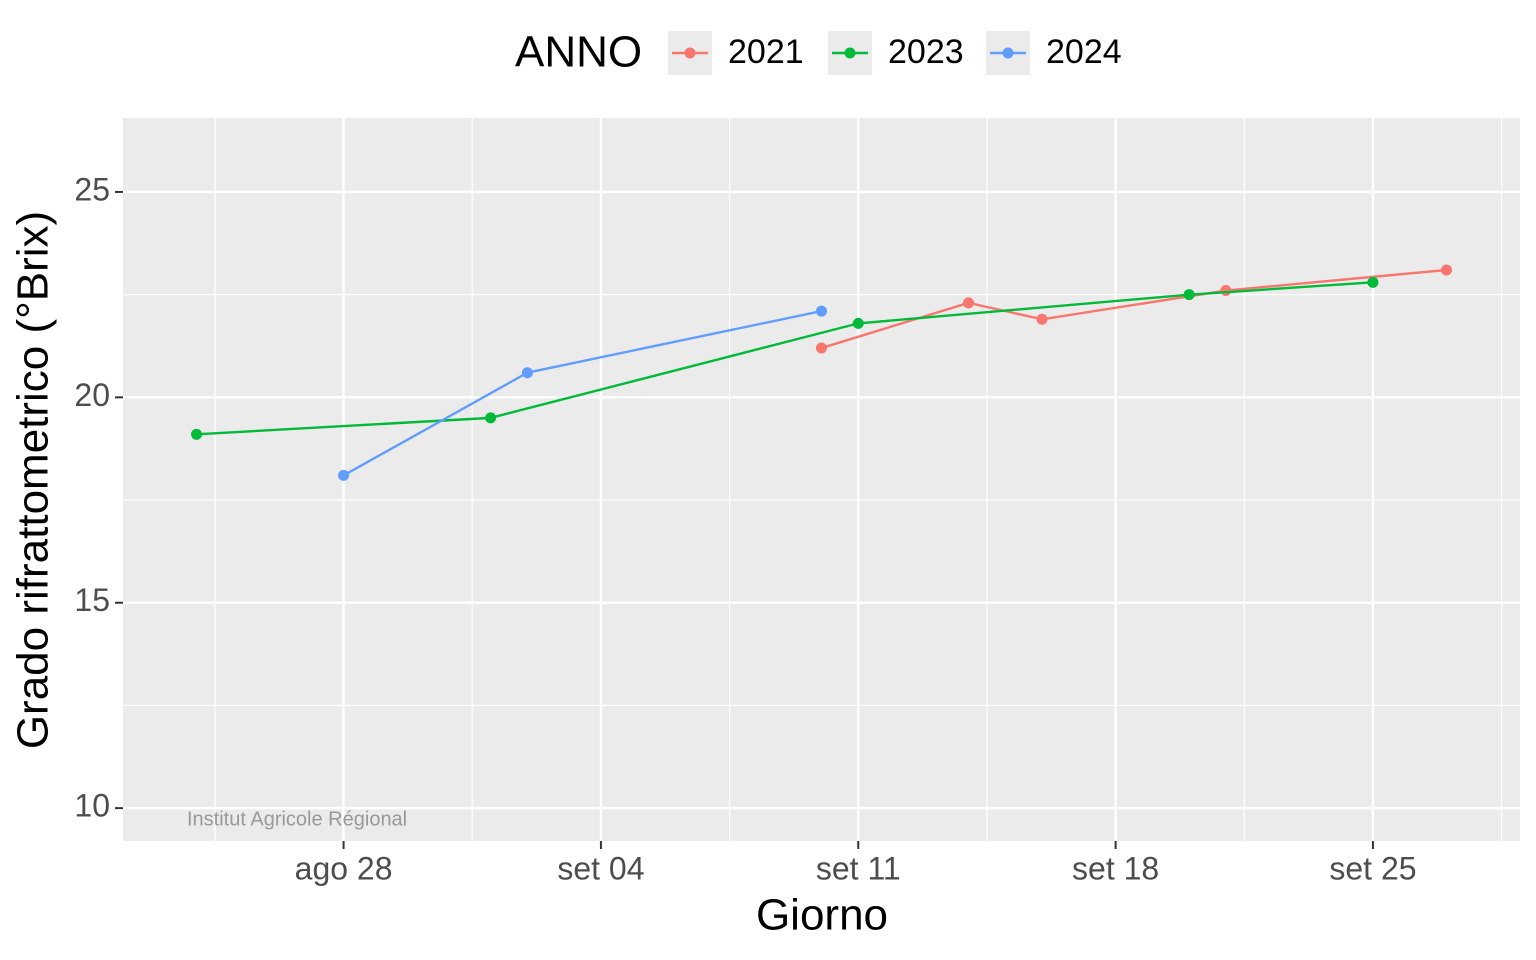 Image resolution: width=1536 pixels, height=960 pixels. What do you see at coordinates (578, 52) in the screenshot?
I see `legend-title: ANNO` at bounding box center [578, 52].